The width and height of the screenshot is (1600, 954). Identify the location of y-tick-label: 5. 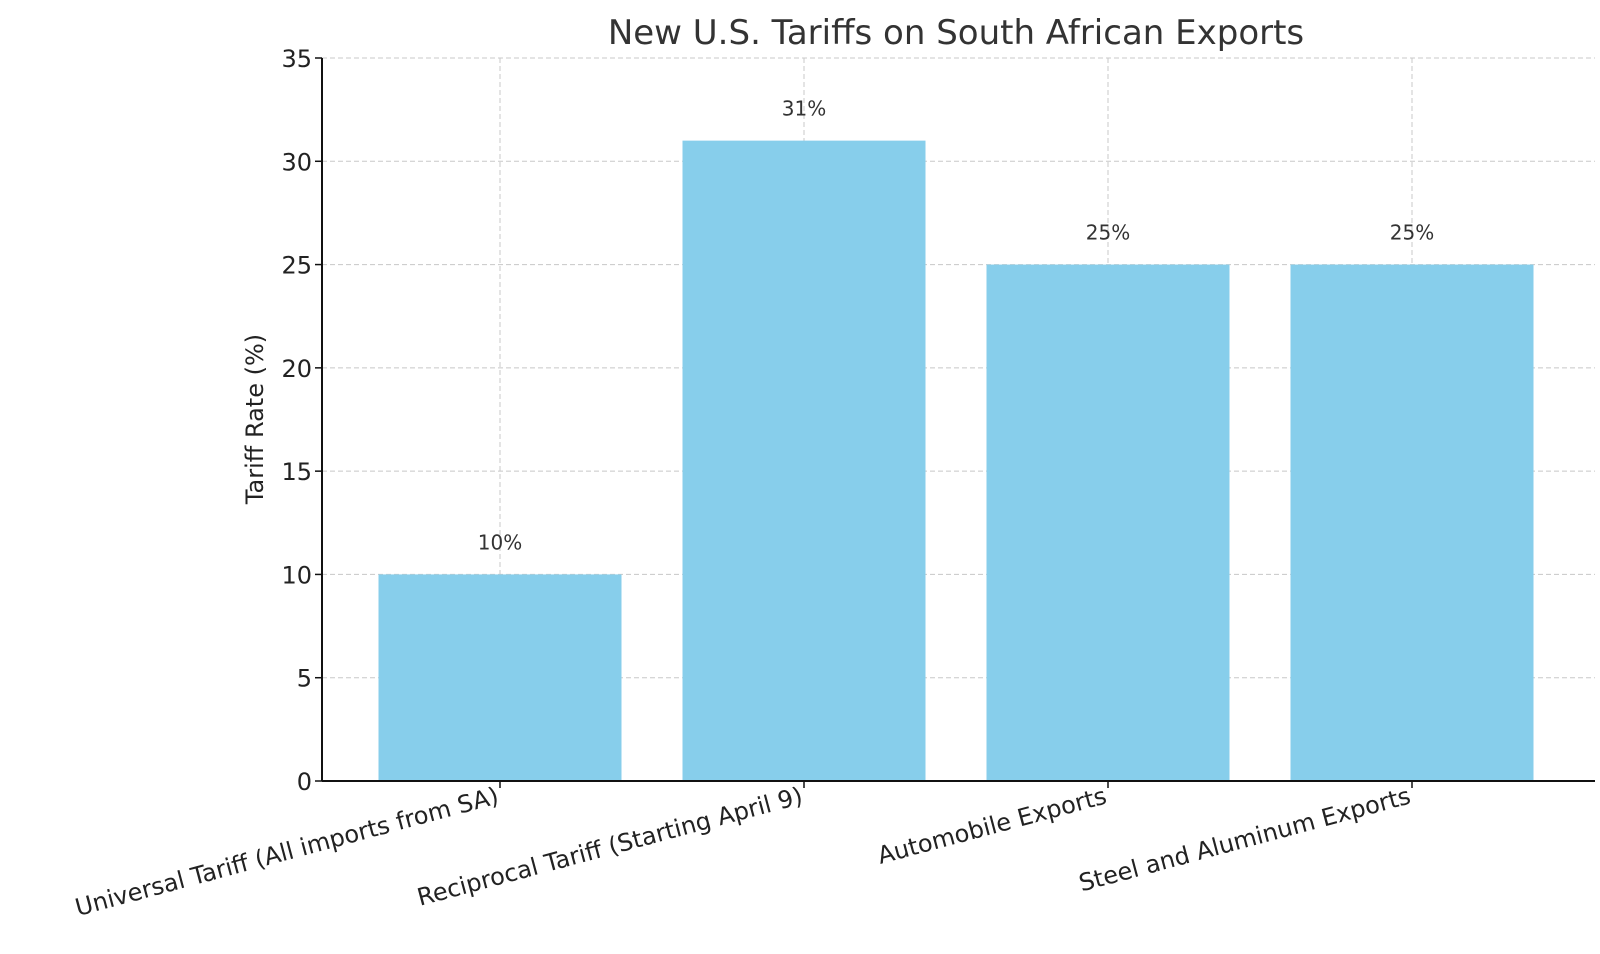
(304, 679).